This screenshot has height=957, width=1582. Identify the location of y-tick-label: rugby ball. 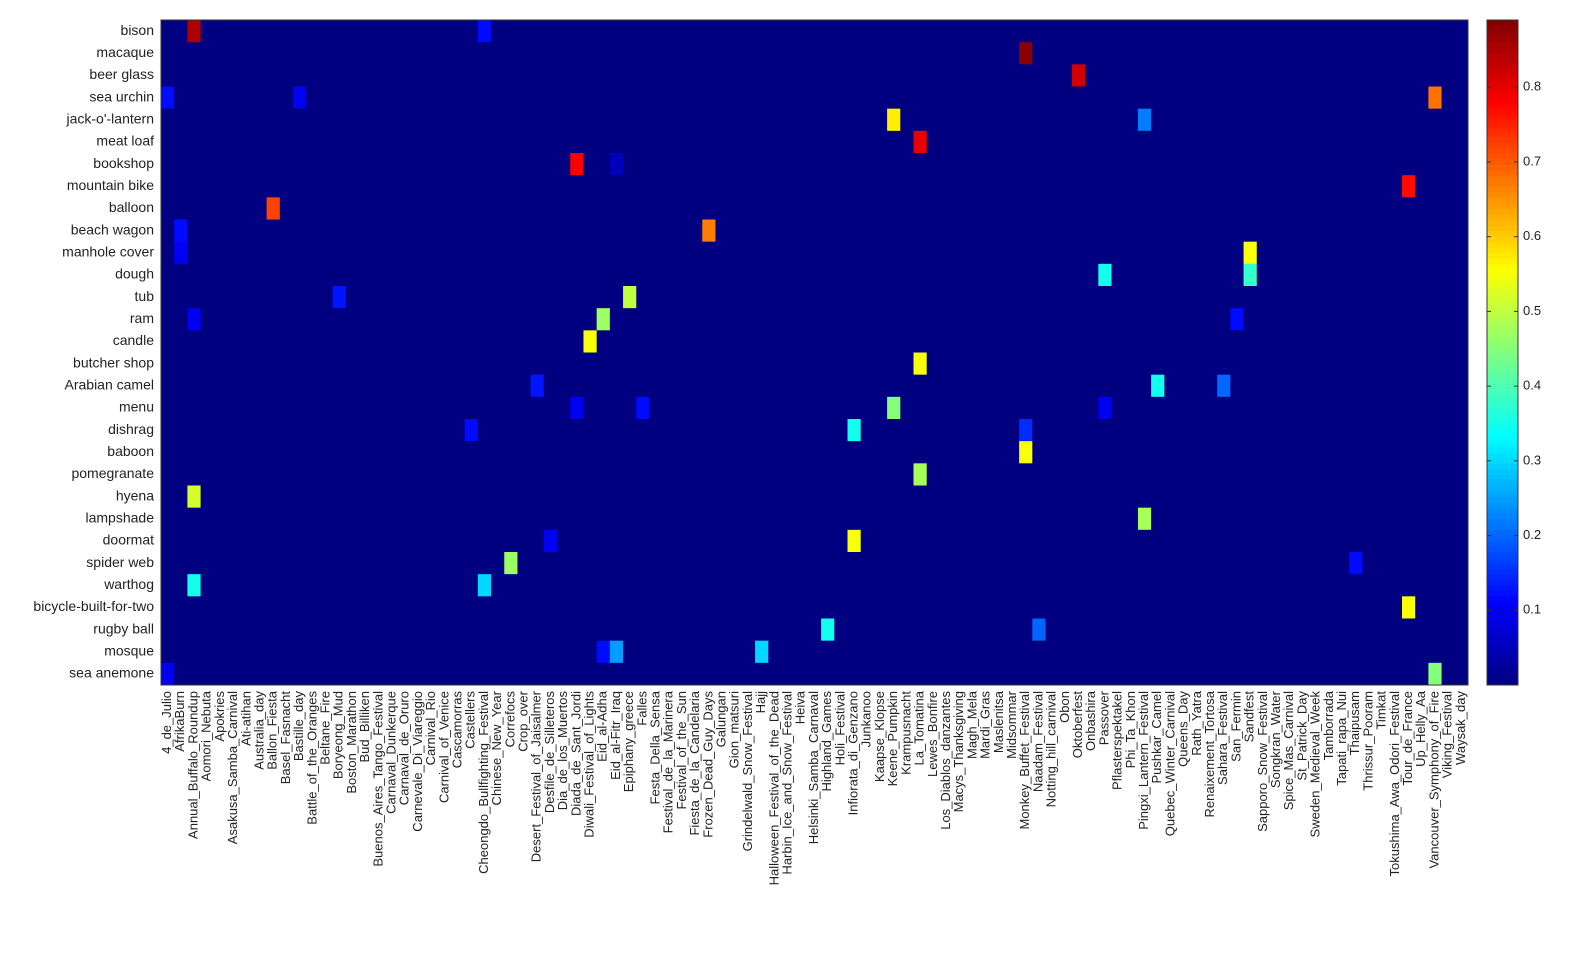
(123, 628).